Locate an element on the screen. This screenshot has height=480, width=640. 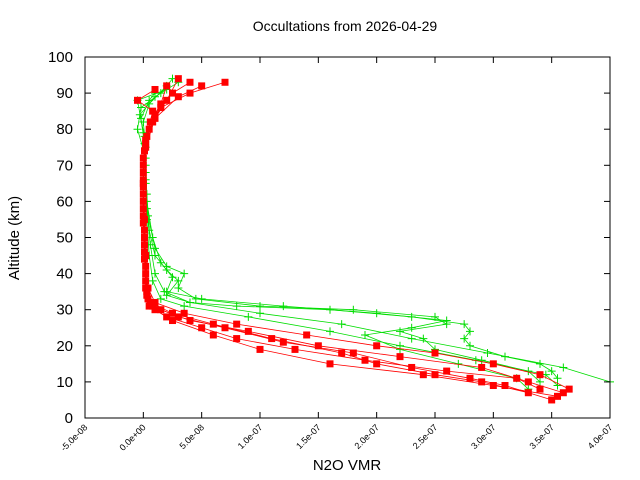
y-axis-label: Altitude (km) is located at coordinates (14, 238).